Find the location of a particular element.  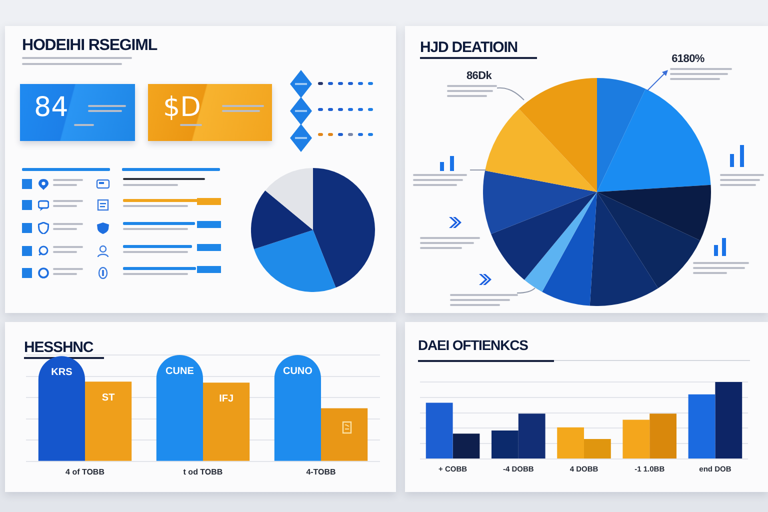

x-tick-label: 4 of TOBB is located at coordinates (85, 471).